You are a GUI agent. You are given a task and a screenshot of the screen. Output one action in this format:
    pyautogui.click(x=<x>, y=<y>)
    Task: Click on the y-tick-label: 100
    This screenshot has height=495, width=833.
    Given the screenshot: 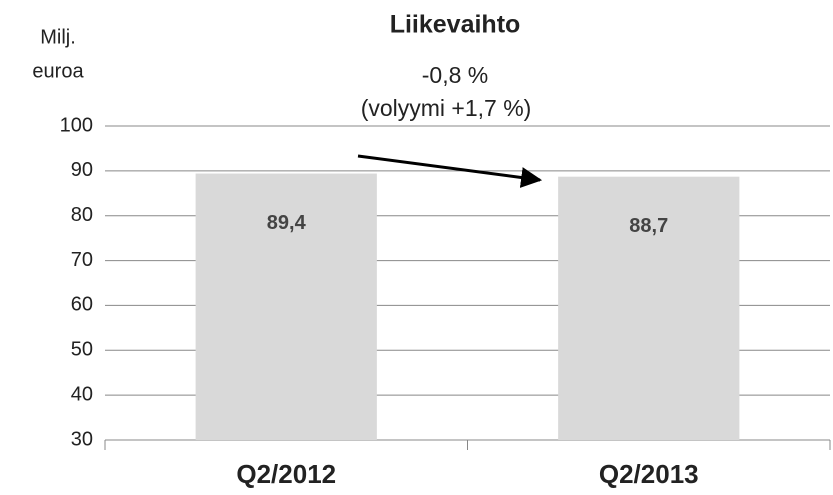 What is the action you would take?
    pyautogui.click(x=76, y=125)
    